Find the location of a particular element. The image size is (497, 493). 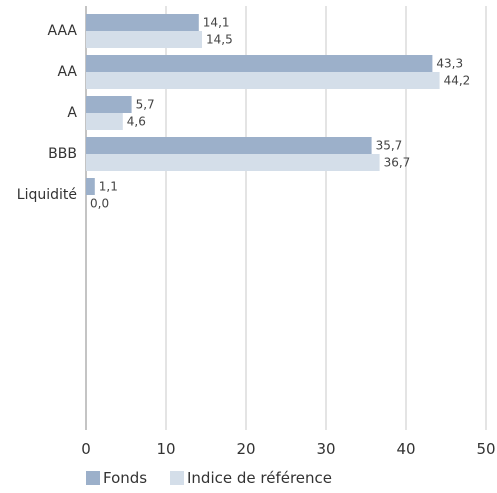

data-label: 43,3 is located at coordinates (449, 64).